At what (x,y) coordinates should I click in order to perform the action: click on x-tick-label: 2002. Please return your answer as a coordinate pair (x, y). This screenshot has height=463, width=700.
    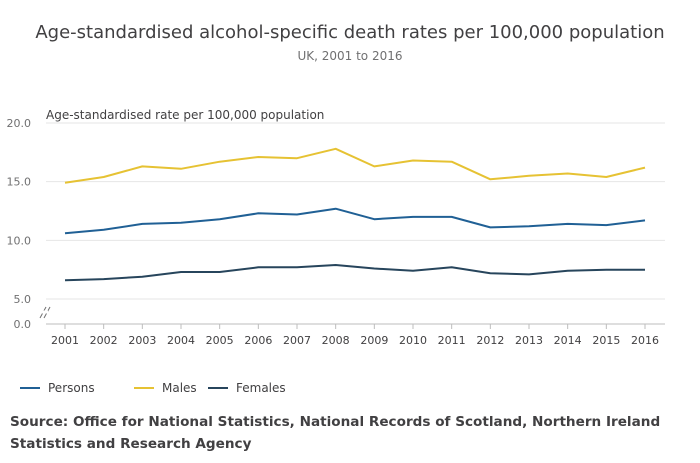
    Looking at the image, I should click on (104, 340).